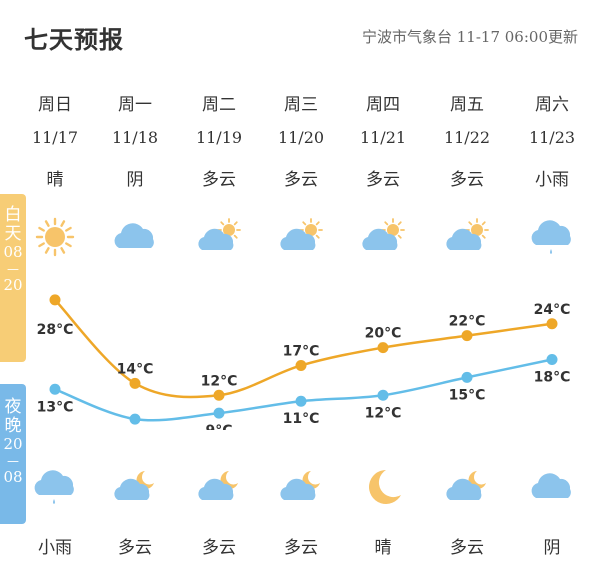  Describe the element at coordinates (55, 105) in the screenshot. I see `day-of-week: 周日` at that location.